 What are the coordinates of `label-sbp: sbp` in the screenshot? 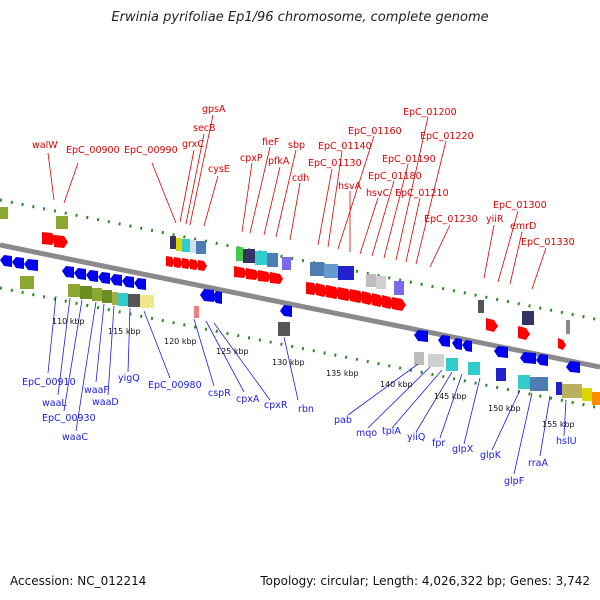 It's located at (296, 145).